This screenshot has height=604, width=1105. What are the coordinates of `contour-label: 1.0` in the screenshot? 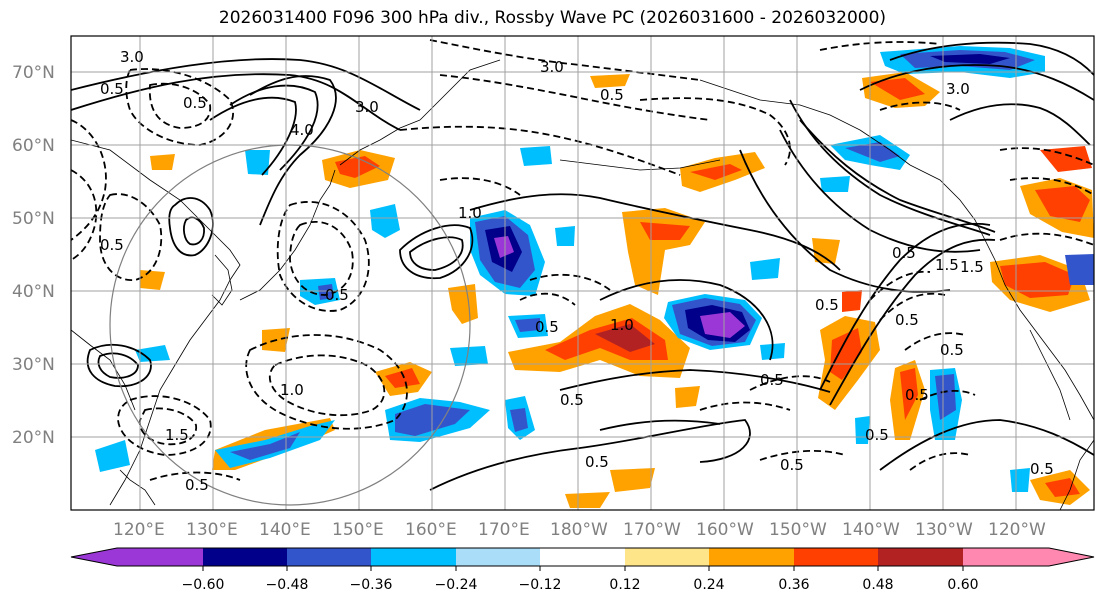 It's located at (470, 213).